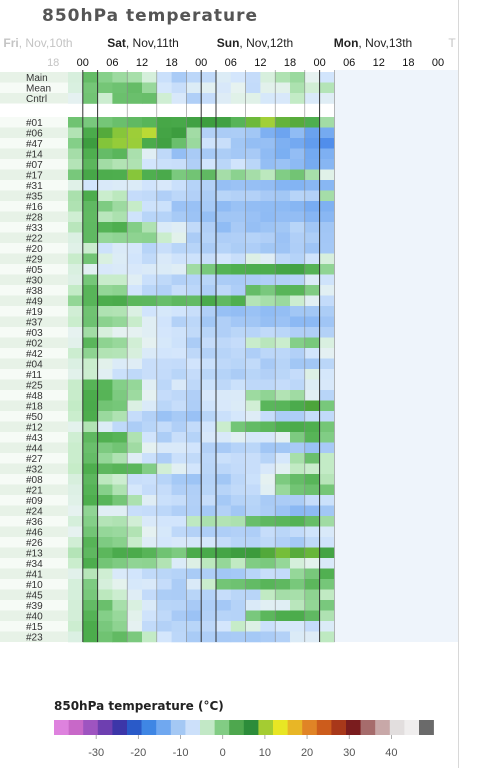 This screenshot has height=768, width=478. I want to click on hour-tick-label: 06, so click(349, 63).